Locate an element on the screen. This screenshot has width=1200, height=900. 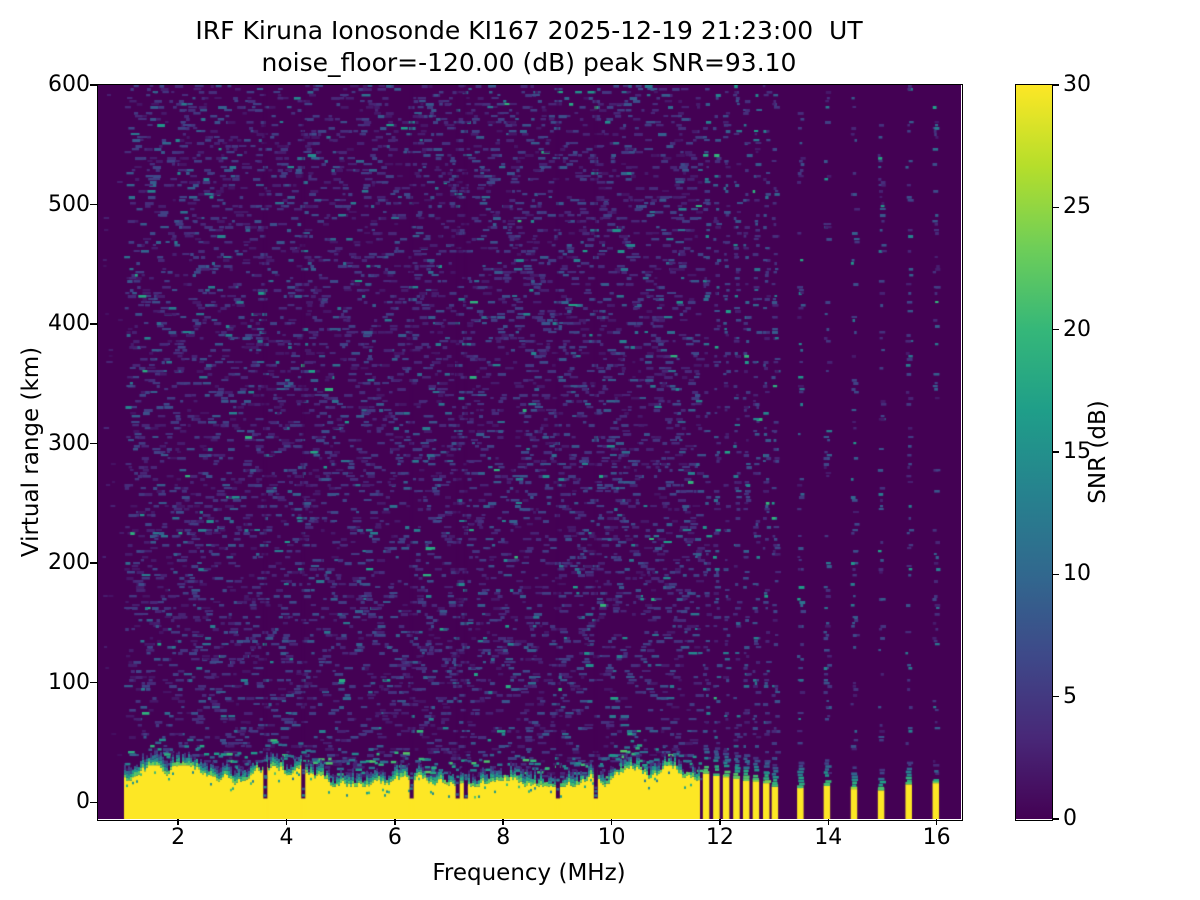
x-tick-label: 14 is located at coordinates (828, 837).